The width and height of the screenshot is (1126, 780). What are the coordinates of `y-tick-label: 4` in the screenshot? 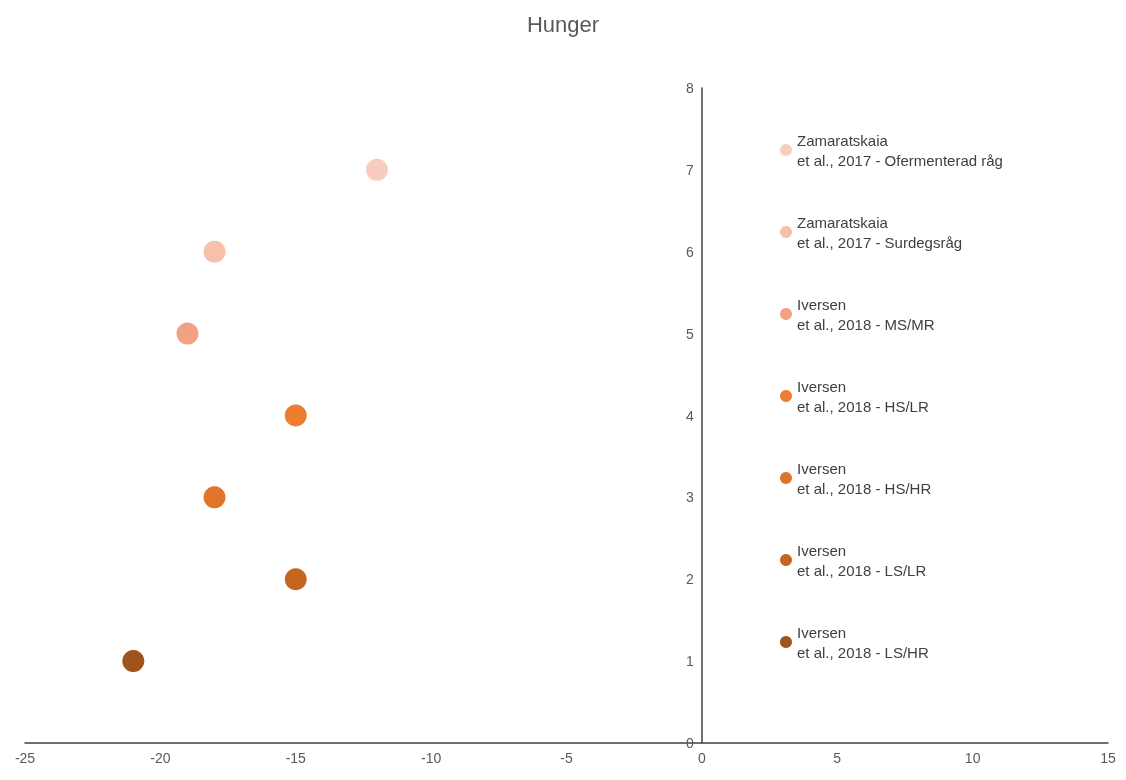 It's located at (690, 415).